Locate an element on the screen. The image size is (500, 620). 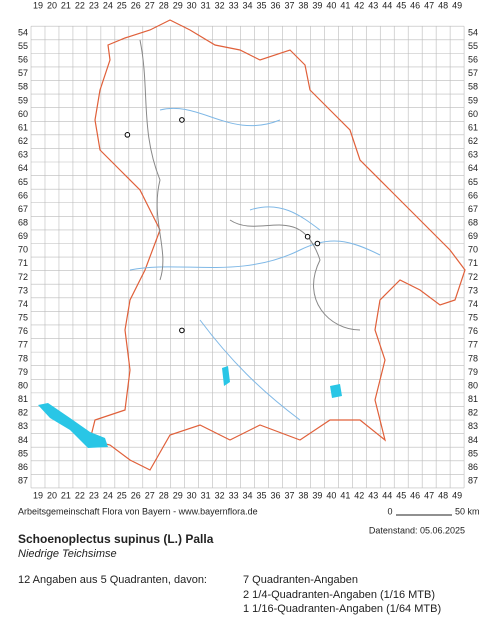
column-label: 20 is located at coordinates (52, 495).